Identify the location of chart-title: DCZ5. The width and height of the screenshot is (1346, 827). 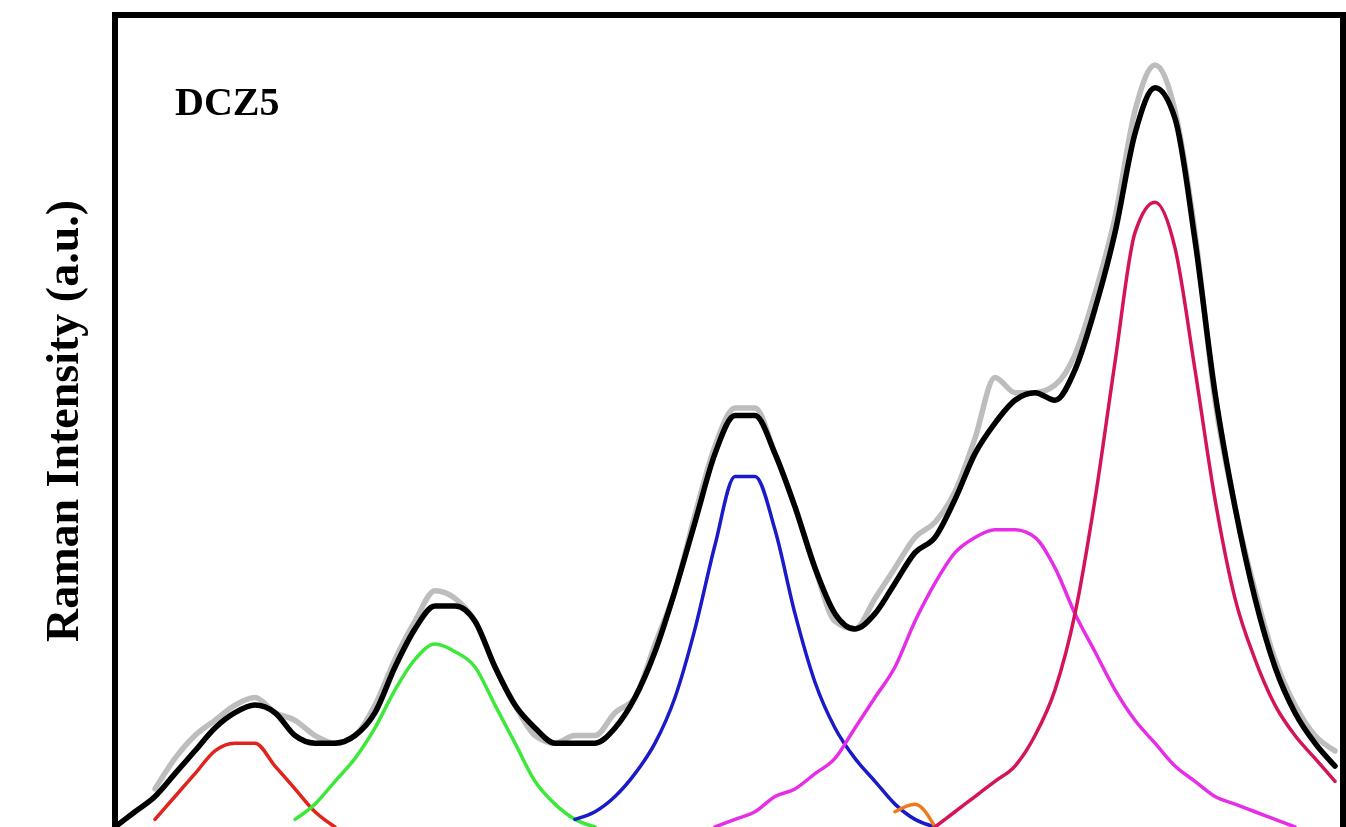
(227, 101).